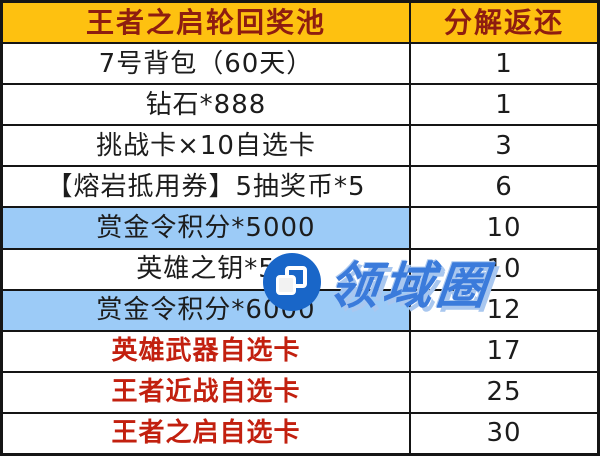 Image resolution: width=600 pixels, height=456 pixels. Describe the element at coordinates (207, 64) in the screenshot. I see `item-name: 7号背包（60天）` at that location.